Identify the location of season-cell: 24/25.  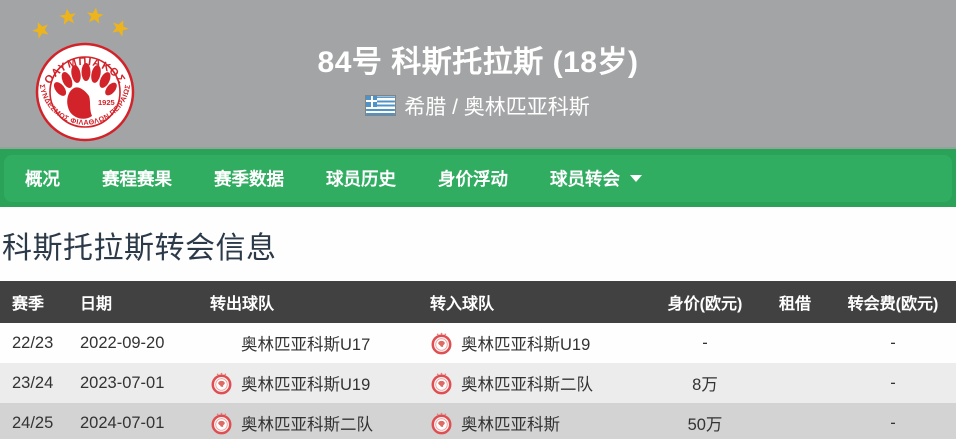
(33, 422).